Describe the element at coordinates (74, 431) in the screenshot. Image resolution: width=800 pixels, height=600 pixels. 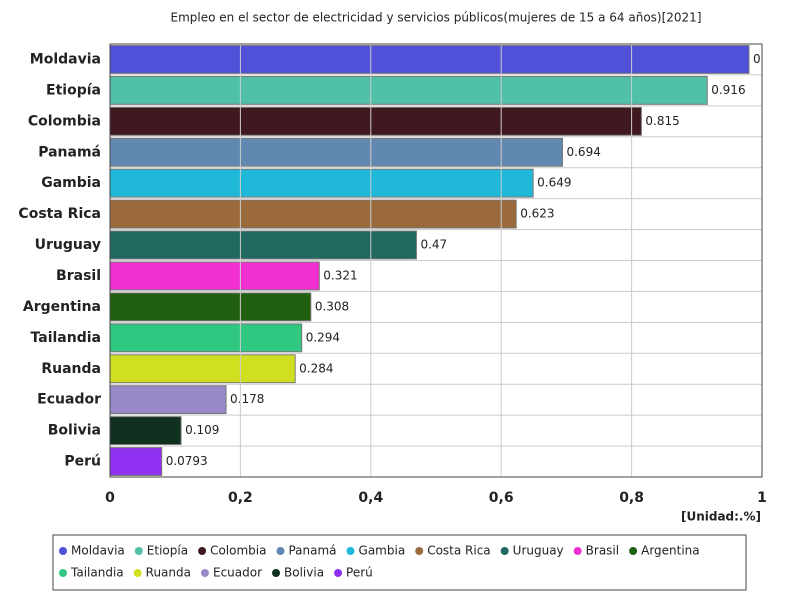
I see `y-tick-label: Bolivia` at that location.